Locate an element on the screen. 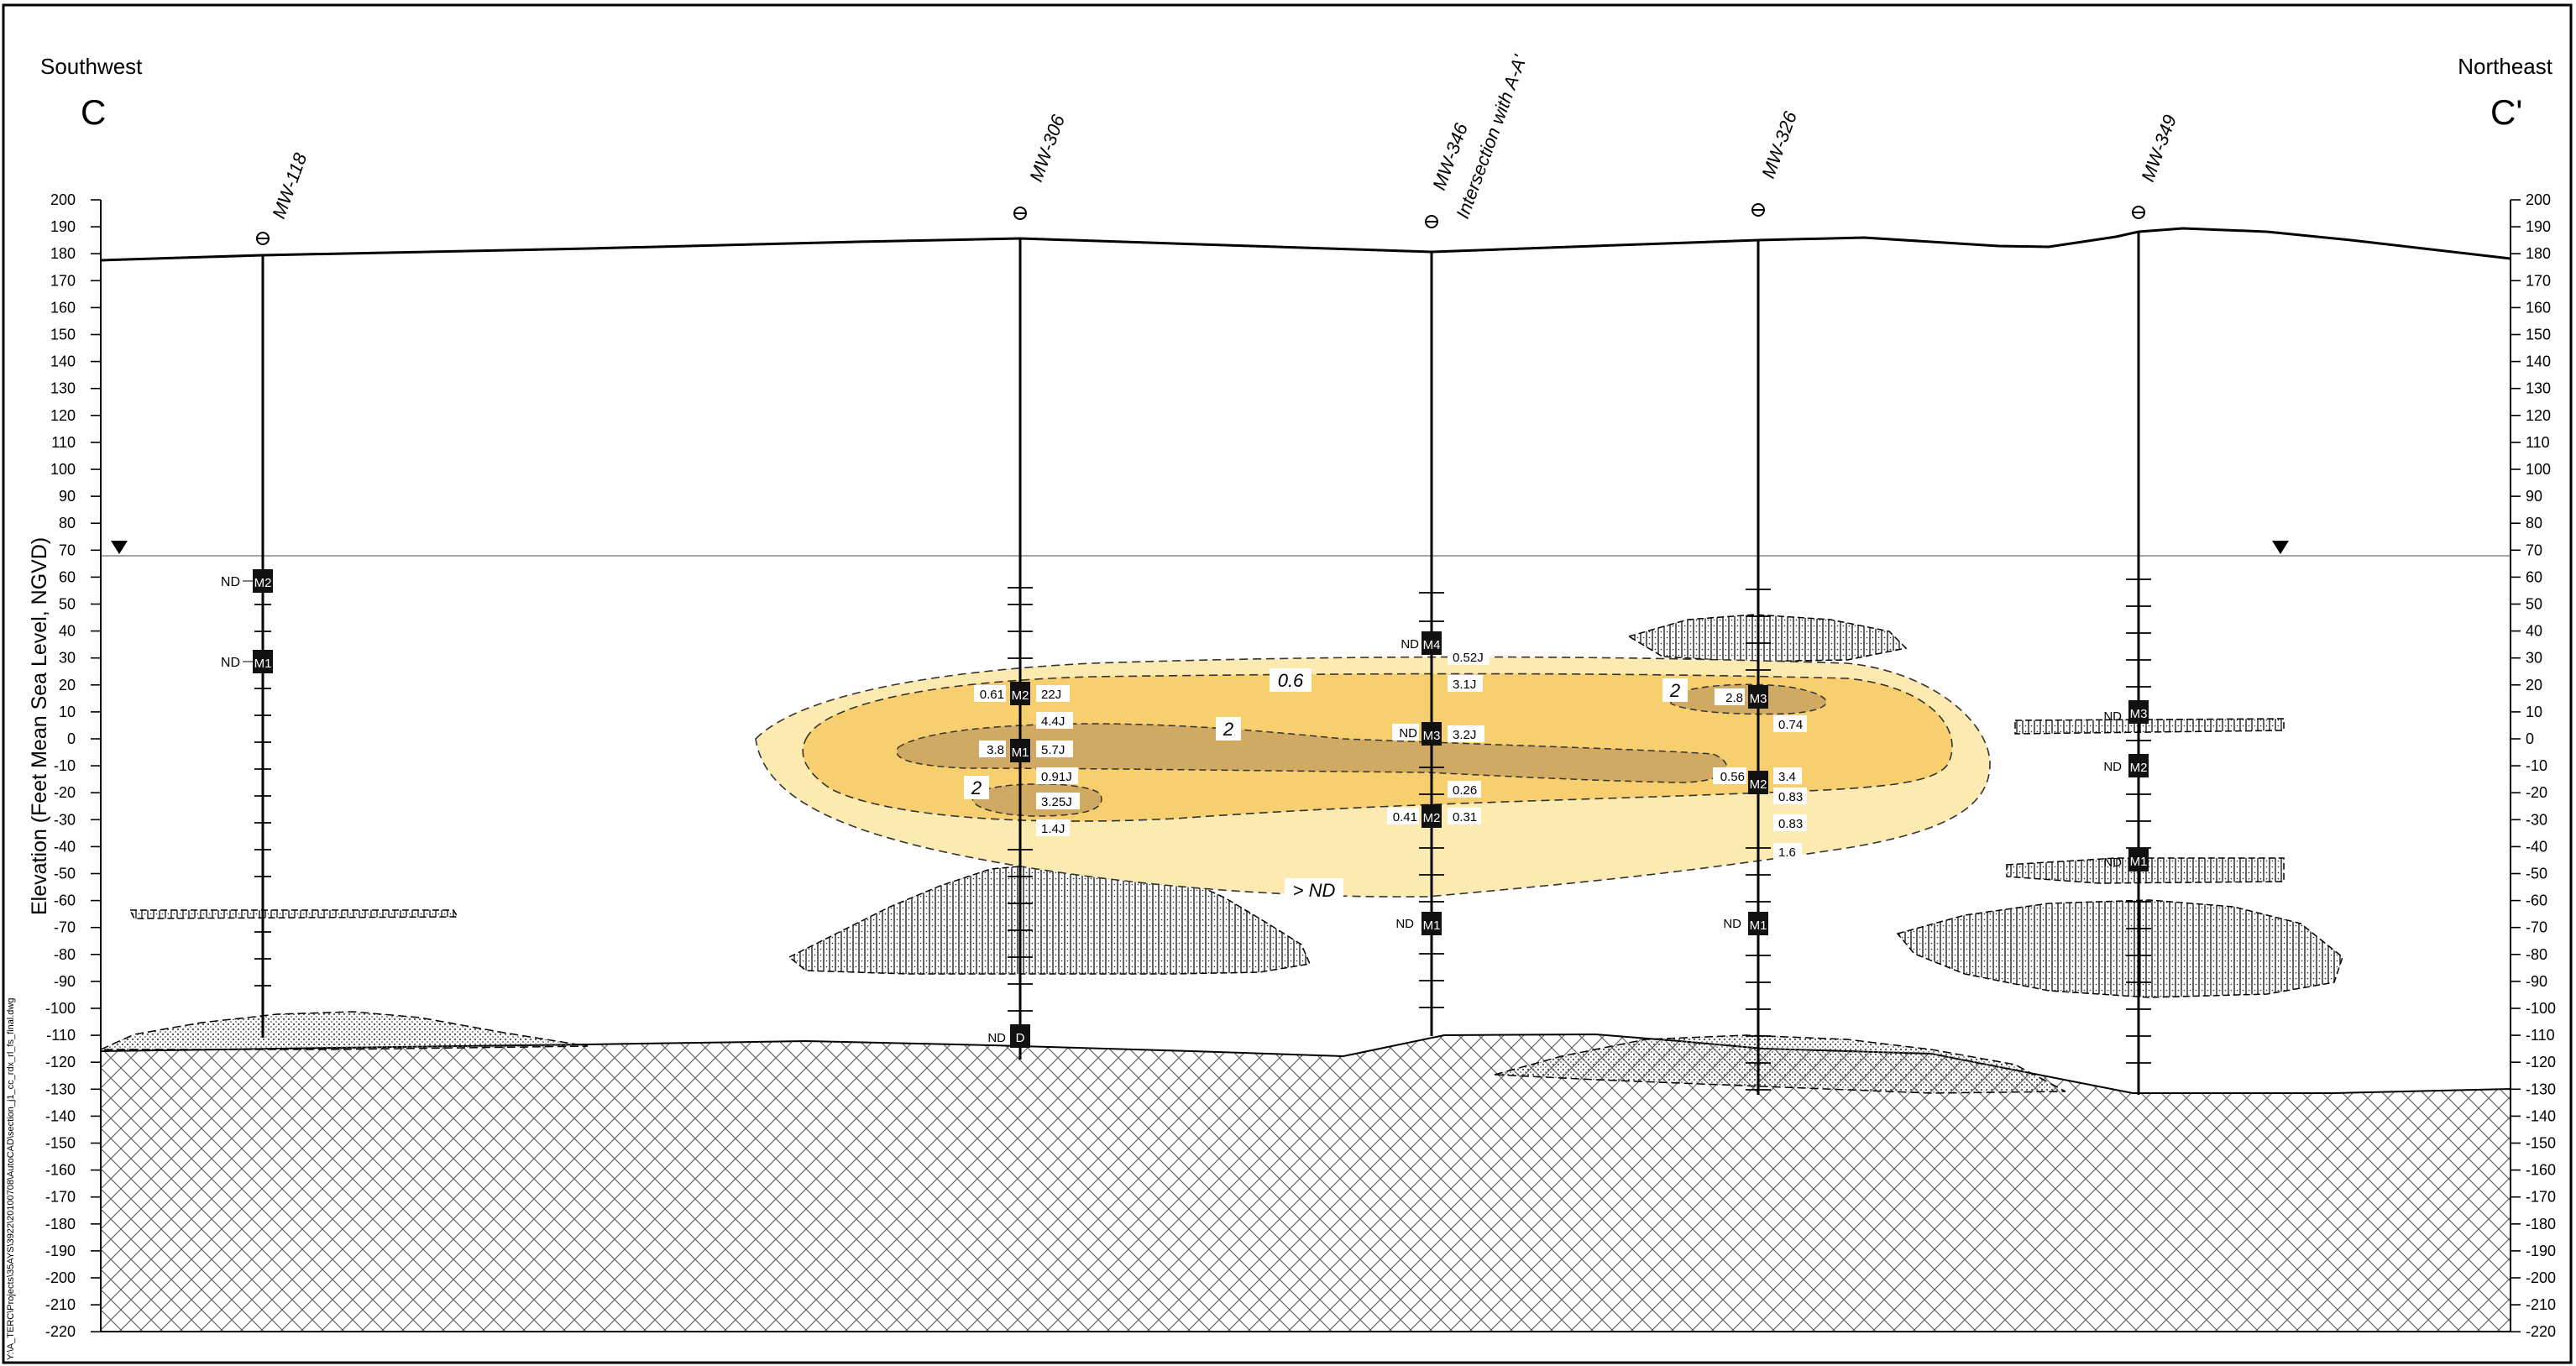 This screenshot has width=2576, height=1366. left-axis-label: 0 is located at coordinates (72, 738).